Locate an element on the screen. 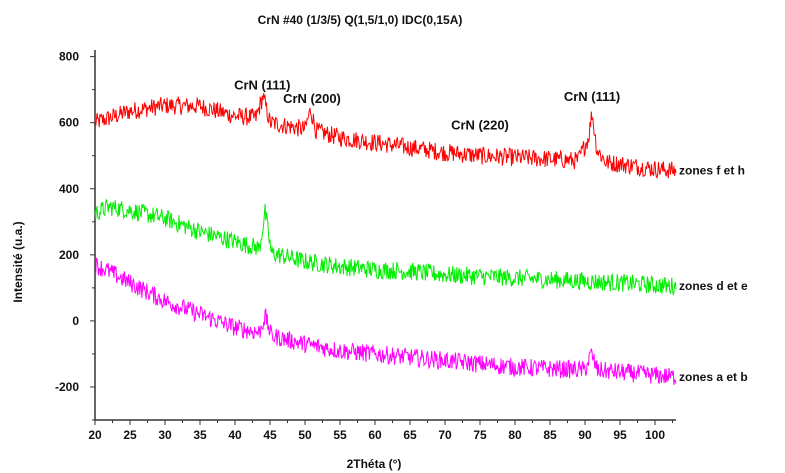  peak-annotations: CrN (111)CrN (200)CrN (220)CrN (111) is located at coordinates (427, 105).